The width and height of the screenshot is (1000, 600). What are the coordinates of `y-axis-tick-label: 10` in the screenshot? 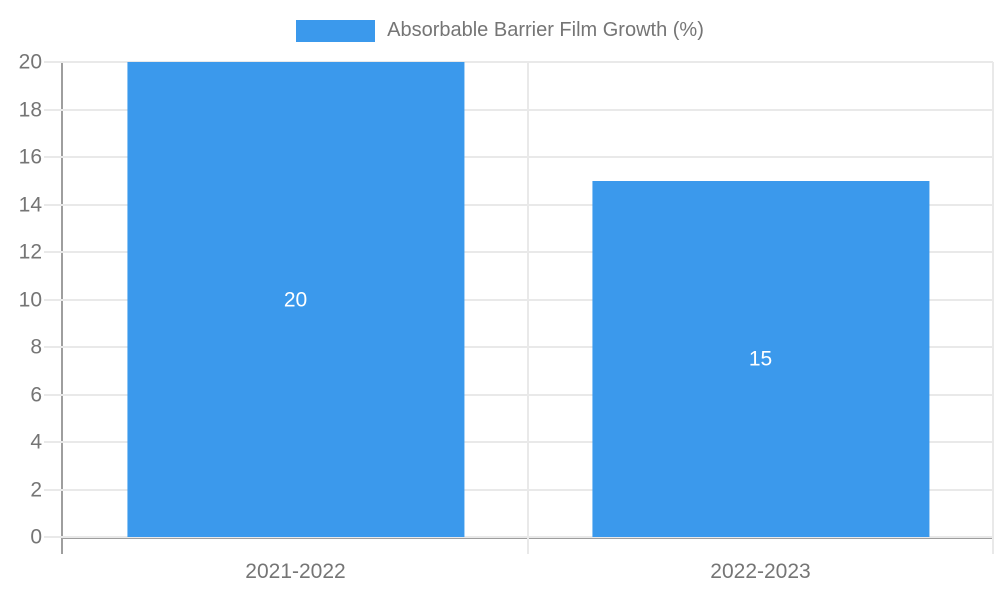 It's located at (30, 299).